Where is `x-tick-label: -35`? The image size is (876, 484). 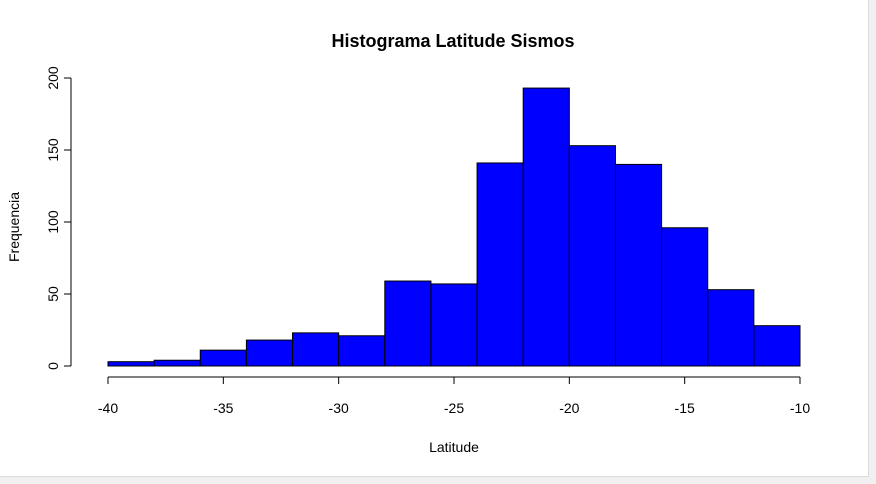 x-tick-label: -35 is located at coordinates (223, 408).